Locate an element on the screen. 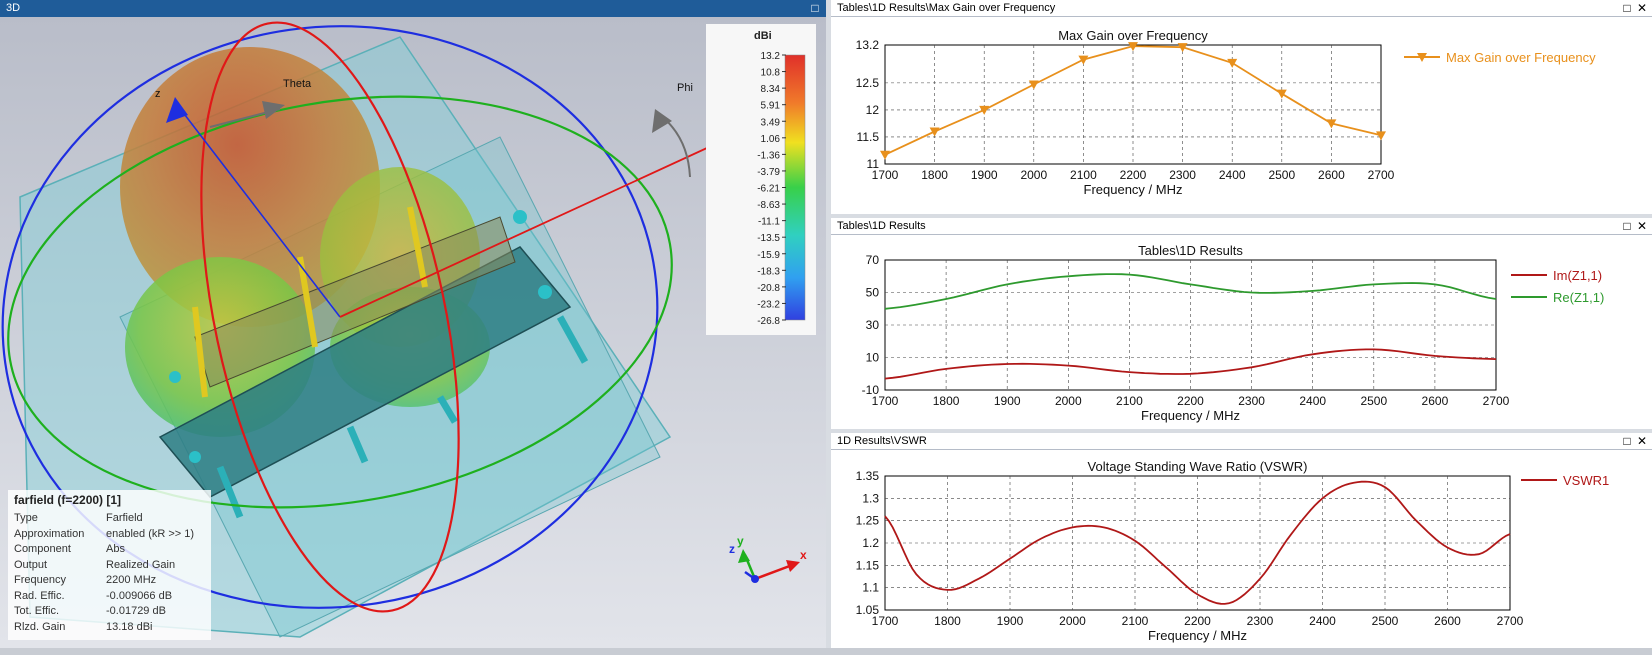 The image size is (1652, 655). legend-tick-label: -26.8 is located at coordinates (768, 321).